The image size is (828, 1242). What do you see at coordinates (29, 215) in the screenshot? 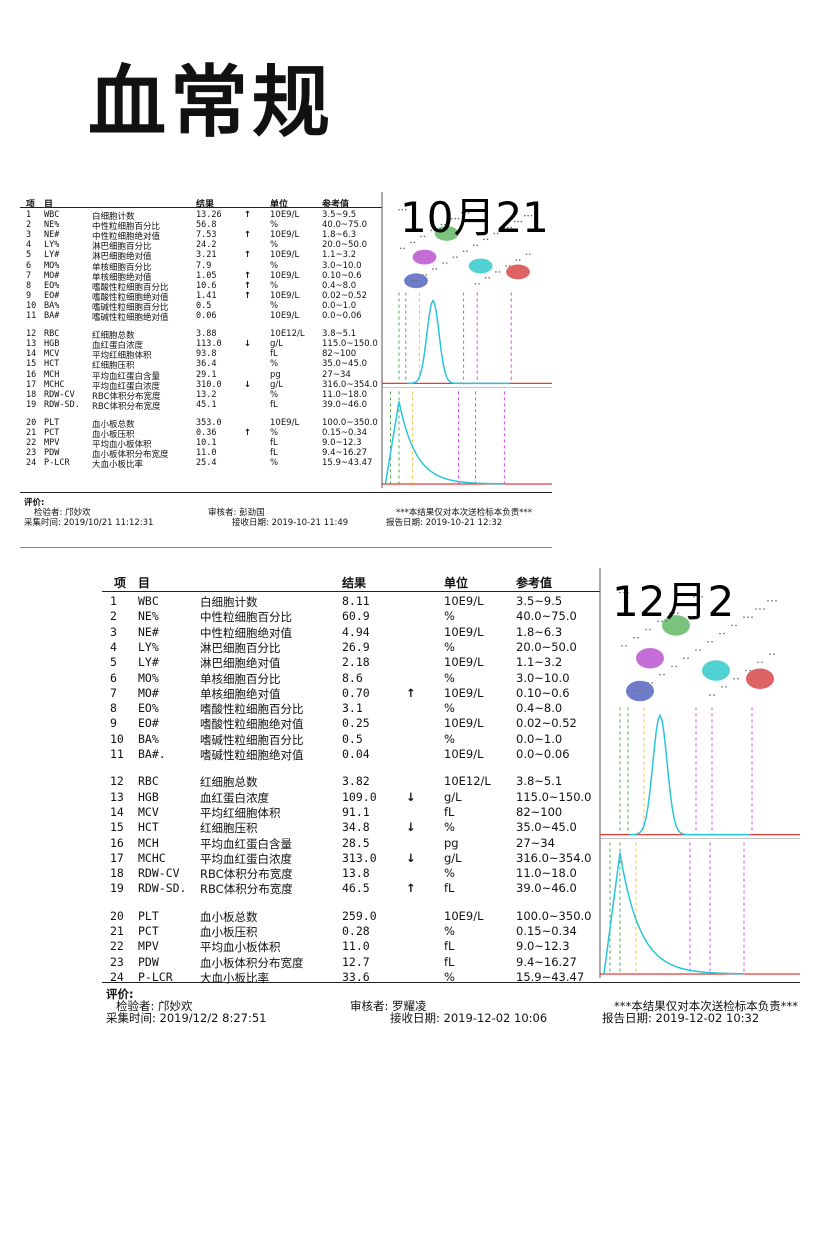
I see `cell-no: 1` at bounding box center [29, 215].